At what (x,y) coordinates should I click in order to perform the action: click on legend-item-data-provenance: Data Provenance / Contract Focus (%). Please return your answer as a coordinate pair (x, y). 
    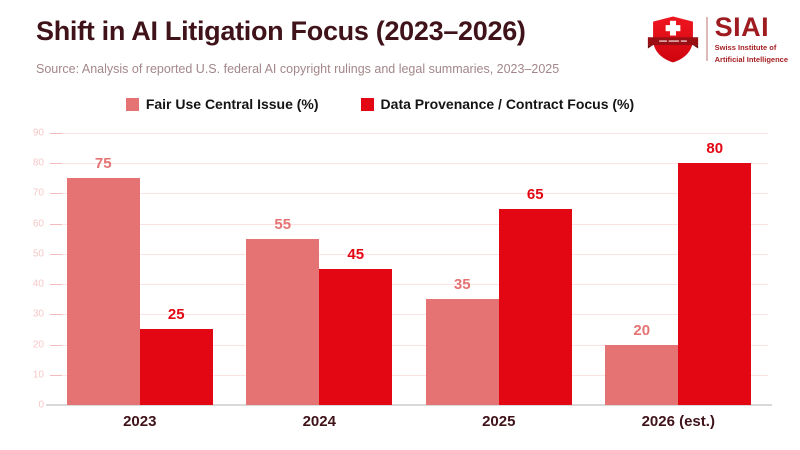
    Looking at the image, I should click on (497, 104).